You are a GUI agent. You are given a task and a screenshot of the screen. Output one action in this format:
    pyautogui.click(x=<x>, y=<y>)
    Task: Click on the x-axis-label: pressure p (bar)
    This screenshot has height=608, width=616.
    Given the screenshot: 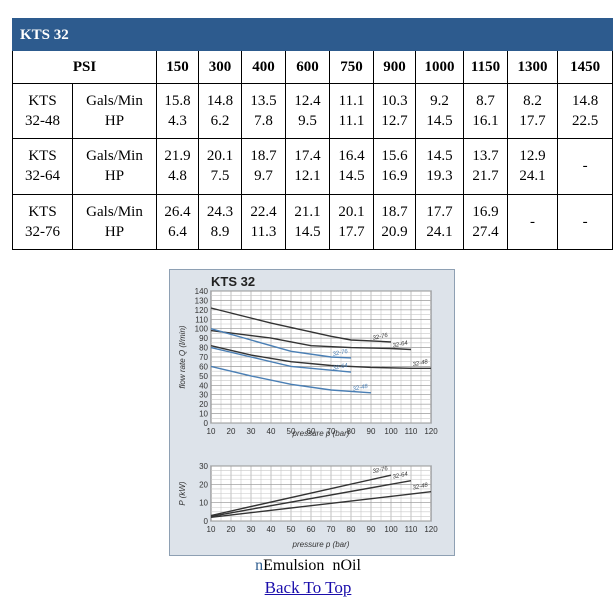 What is the action you would take?
    pyautogui.click(x=321, y=433)
    